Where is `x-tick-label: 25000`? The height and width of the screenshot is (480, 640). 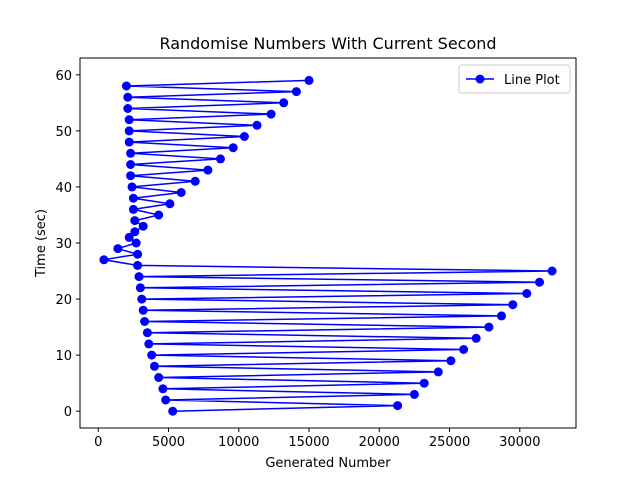 x-tick-label: 25000 is located at coordinates (449, 442).